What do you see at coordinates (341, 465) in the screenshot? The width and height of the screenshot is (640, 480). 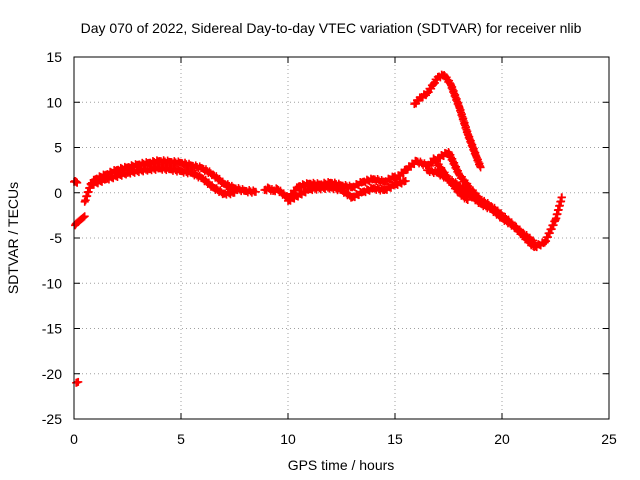 I see `x-axis-label: GPS time / hours` at bounding box center [341, 465].